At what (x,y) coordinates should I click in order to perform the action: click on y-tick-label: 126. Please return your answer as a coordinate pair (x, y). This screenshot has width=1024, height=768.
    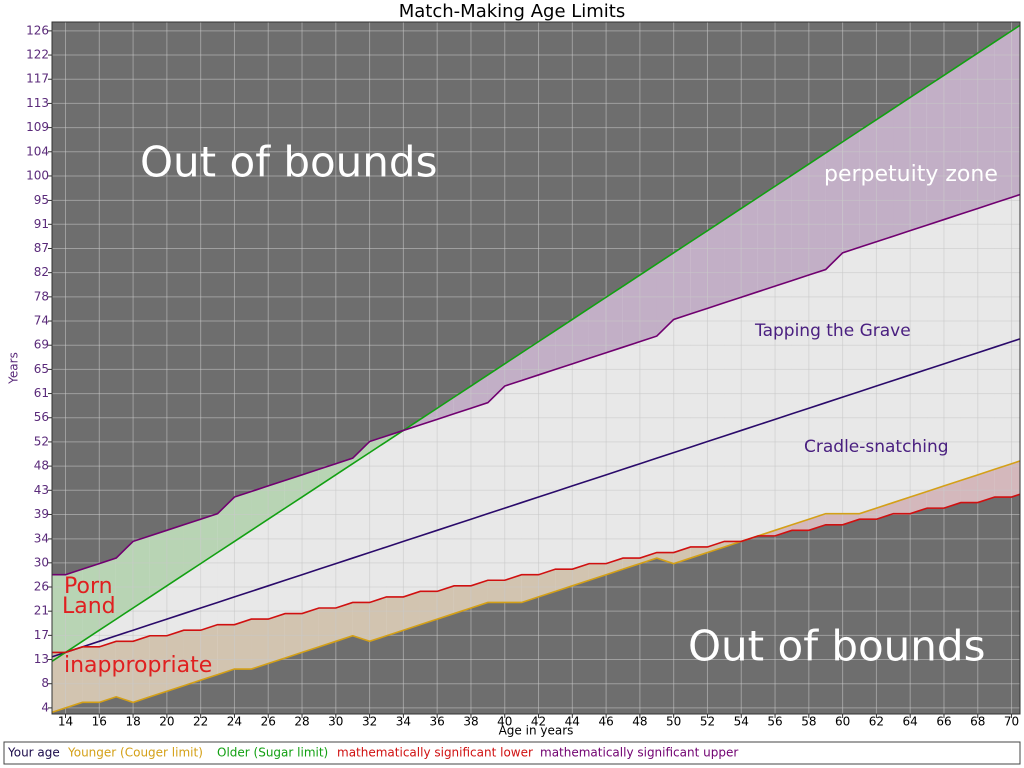
    Looking at the image, I should click on (37, 30).